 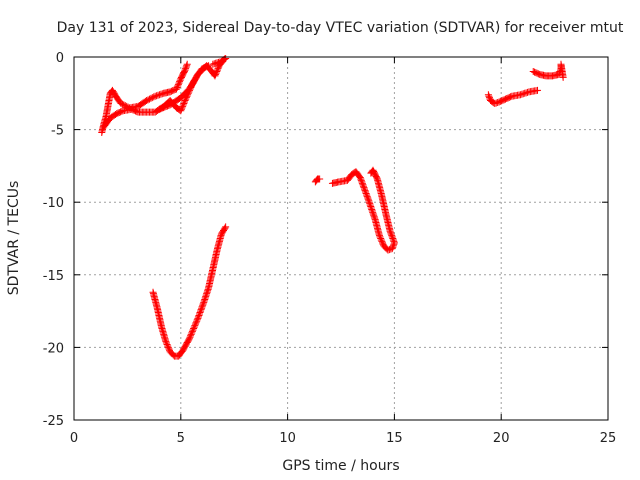 What do you see at coordinates (53, 348) in the screenshot?
I see `y-tick-label: -20` at bounding box center [53, 348].